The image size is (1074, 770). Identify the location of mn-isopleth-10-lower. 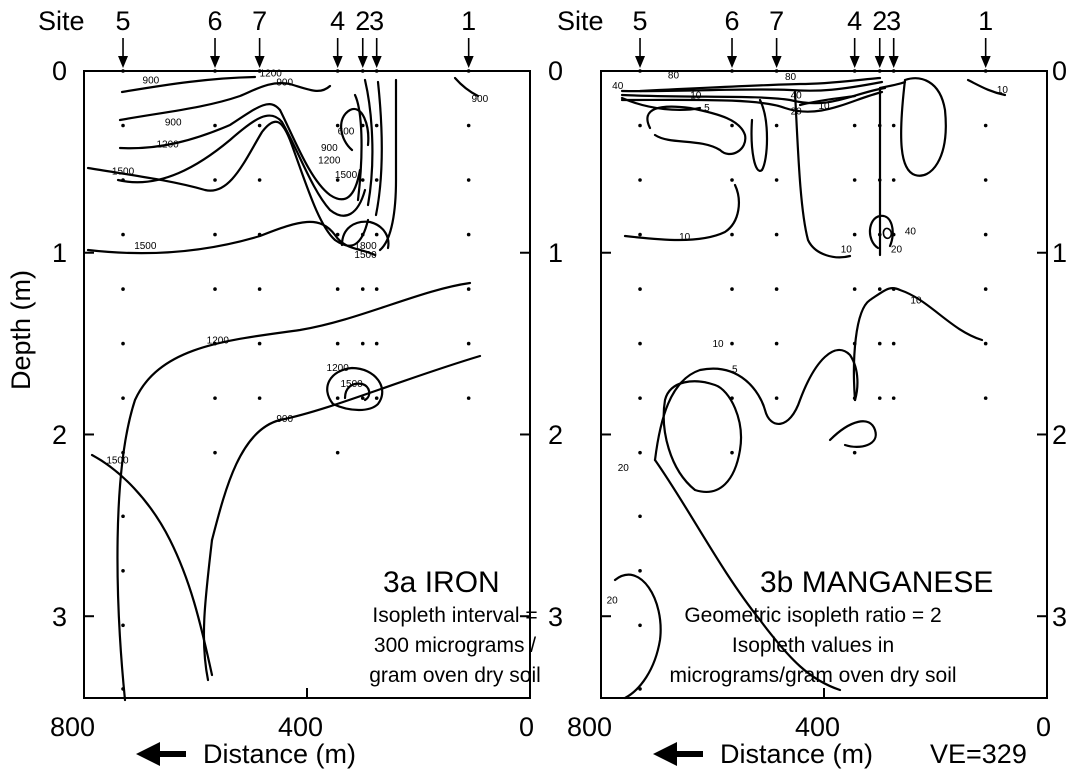
(681, 212).